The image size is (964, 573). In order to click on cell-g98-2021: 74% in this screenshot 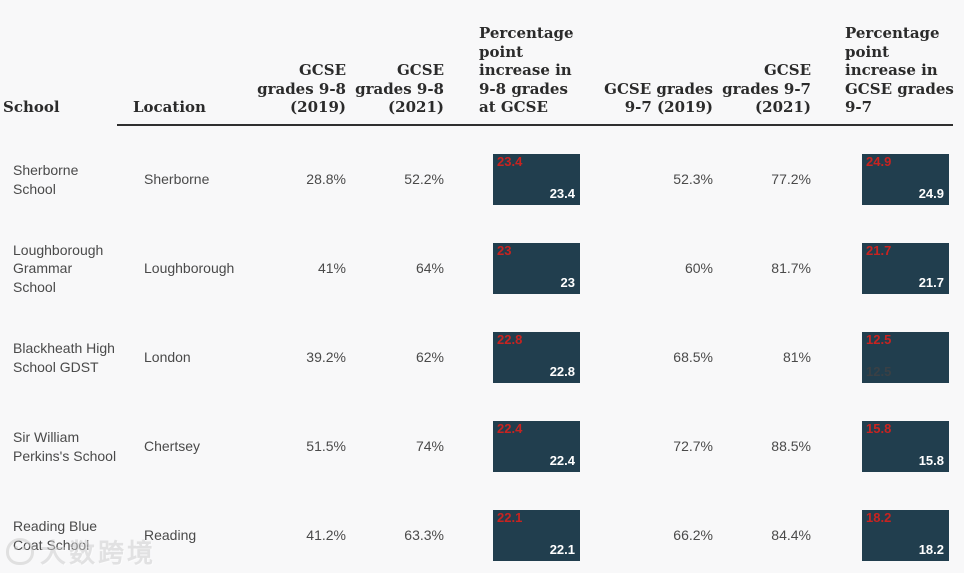, I will do `click(429, 446)`.